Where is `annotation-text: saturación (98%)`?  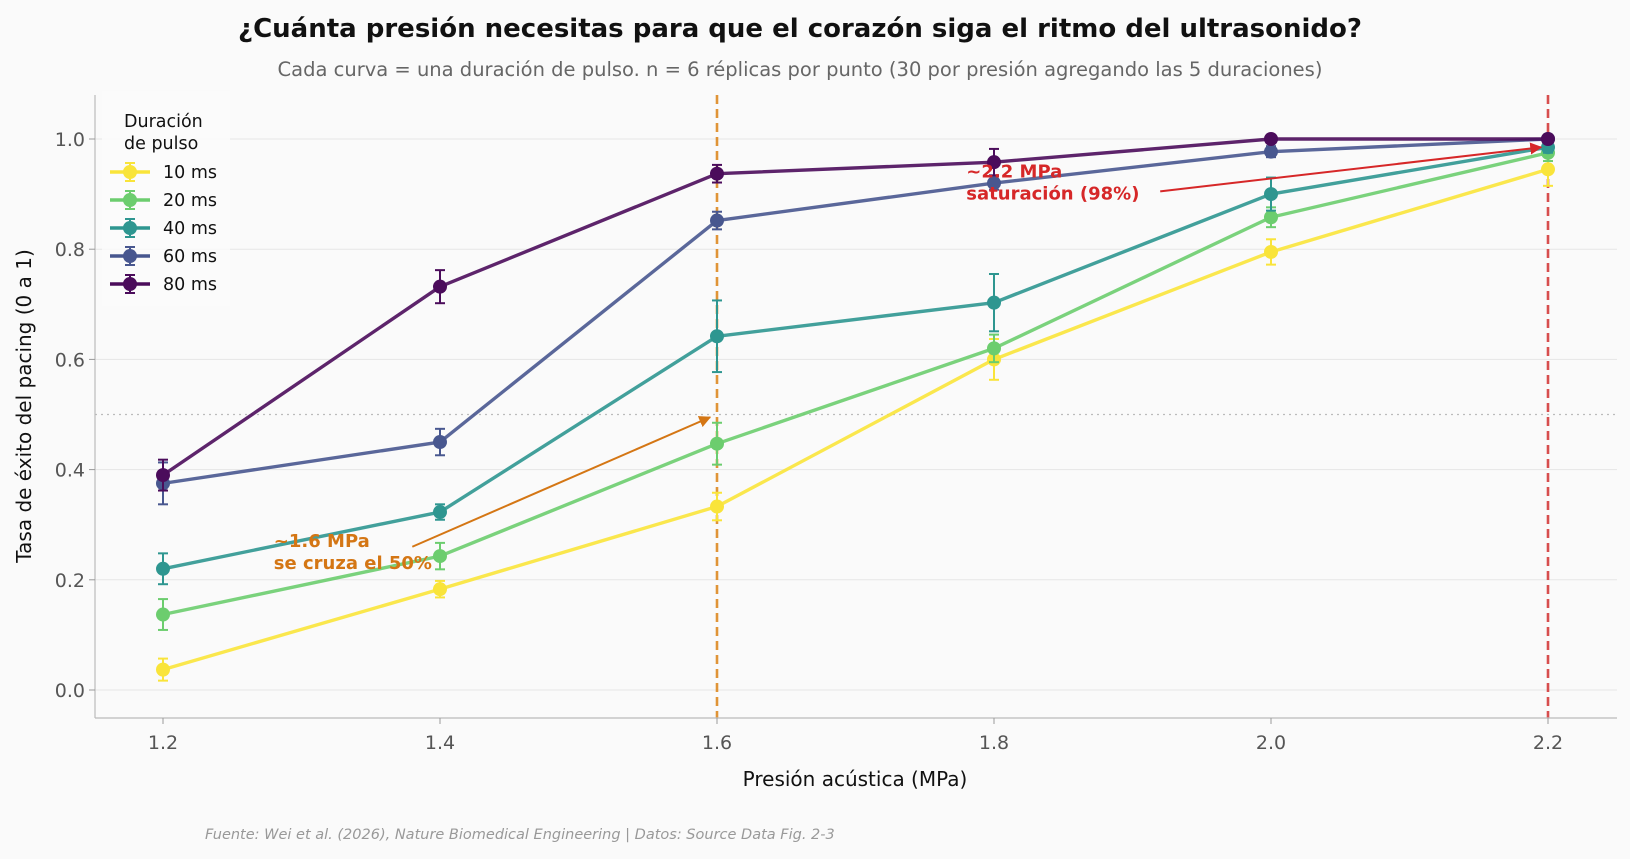 annotation-text: saturación (98%) is located at coordinates (1052, 194).